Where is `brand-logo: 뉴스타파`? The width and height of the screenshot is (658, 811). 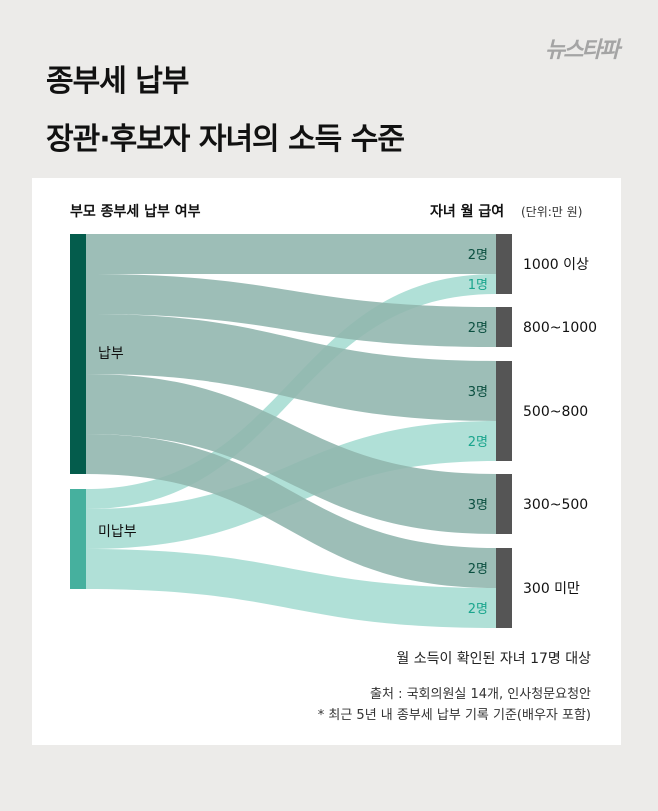 brand-logo: 뉴스타파 is located at coordinates (582, 50).